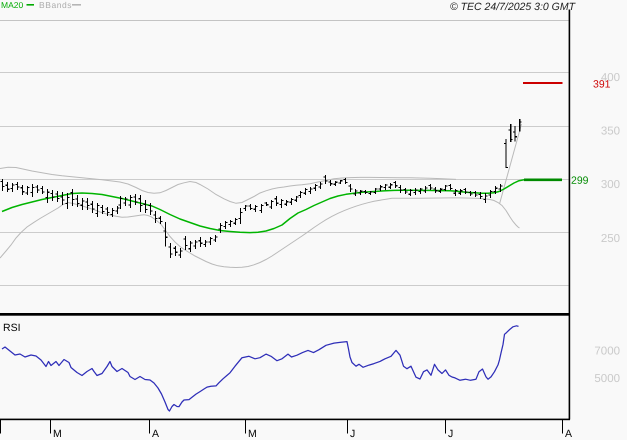 The height and width of the screenshot is (440, 627). What do you see at coordinates (602, 85) in the screenshot?
I see `svg-text: 391` at bounding box center [602, 85].